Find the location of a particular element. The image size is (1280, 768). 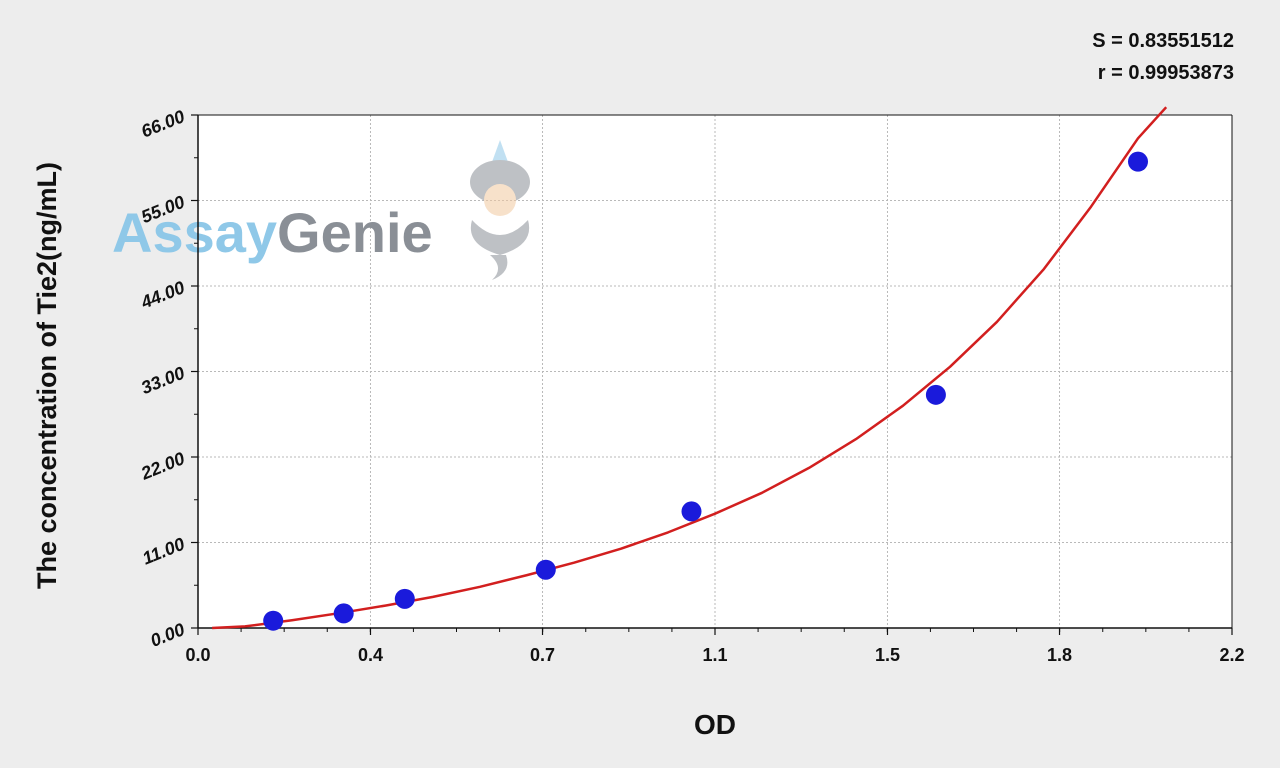

x-tick-label: 1.1 is located at coordinates (714, 655).